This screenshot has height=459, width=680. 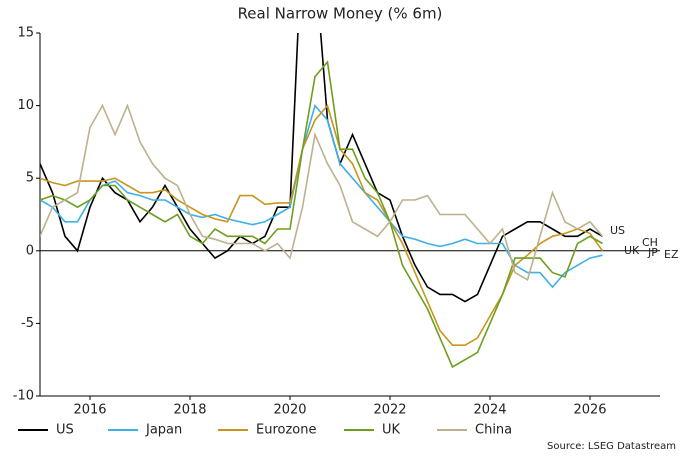 I want to click on legend-label: UK, so click(x=391, y=430).